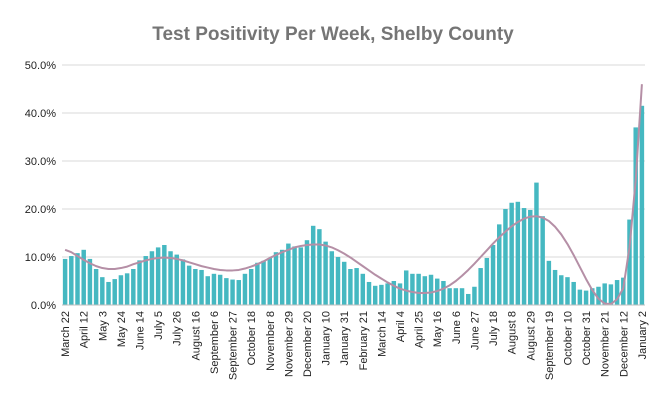 This screenshot has height=410, width=667. What do you see at coordinates (475, 330) in the screenshot?
I see `x-tick-label: June 27` at bounding box center [475, 330].